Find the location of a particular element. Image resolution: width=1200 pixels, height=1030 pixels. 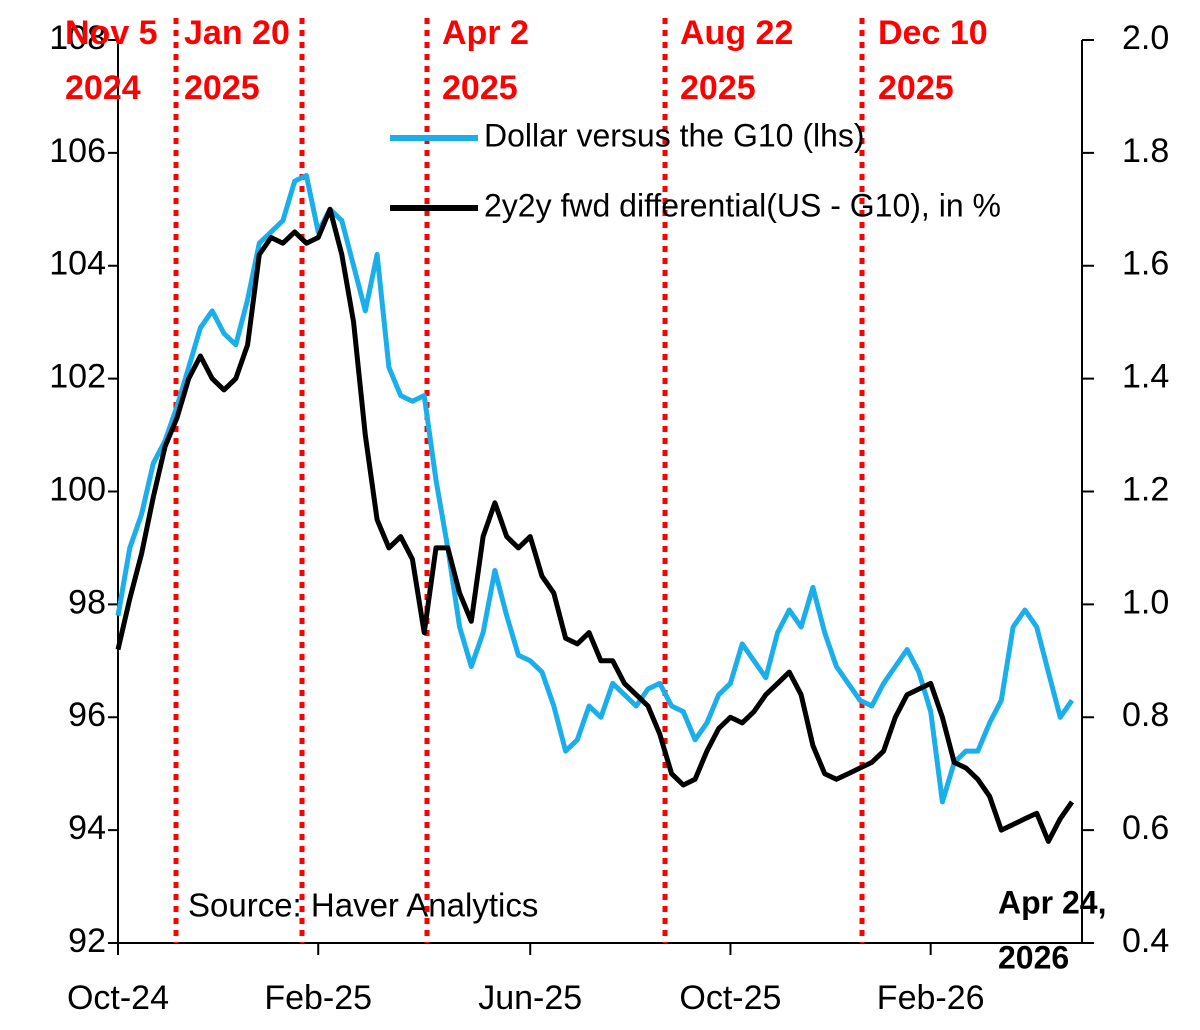

y2-tick-label: 0.4 is located at coordinates (1145, 941).